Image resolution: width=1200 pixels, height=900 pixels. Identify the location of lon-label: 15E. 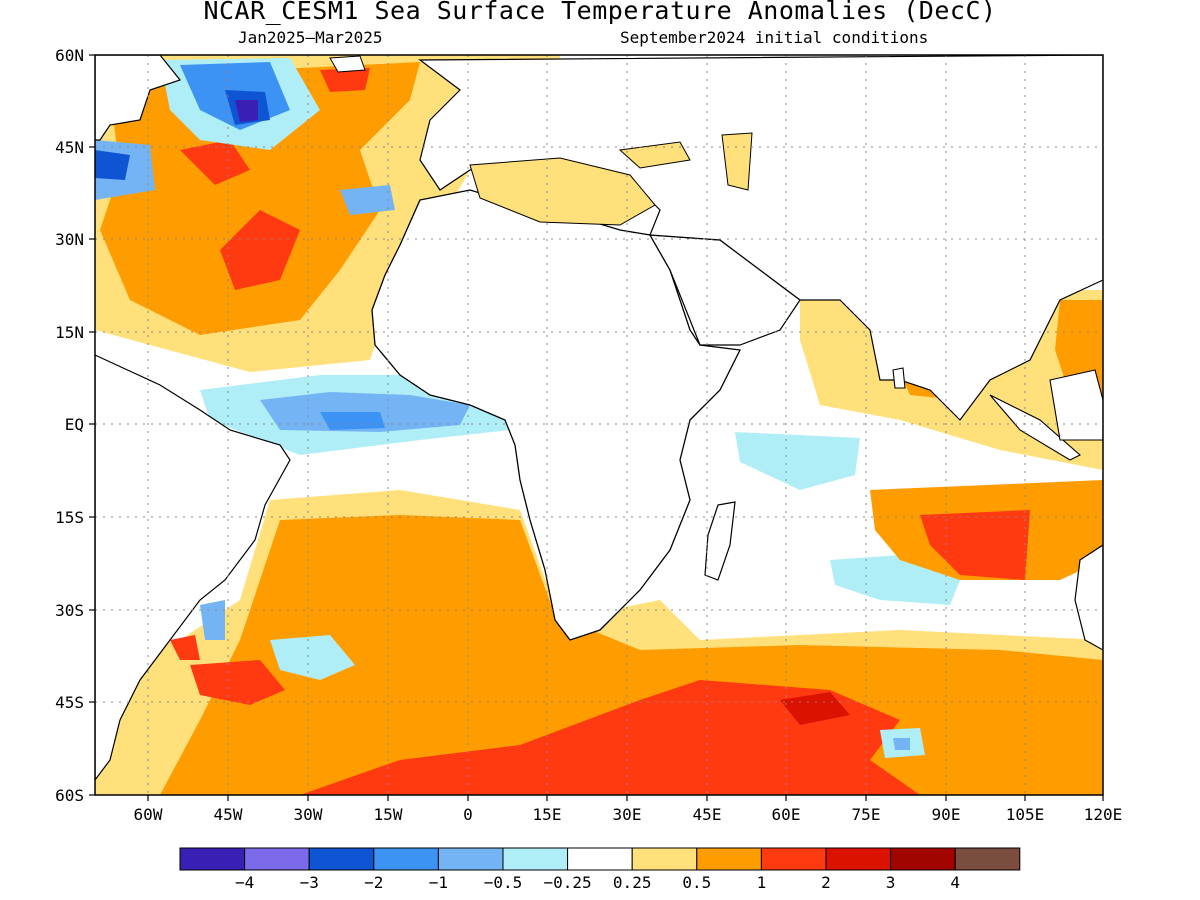
(547, 814).